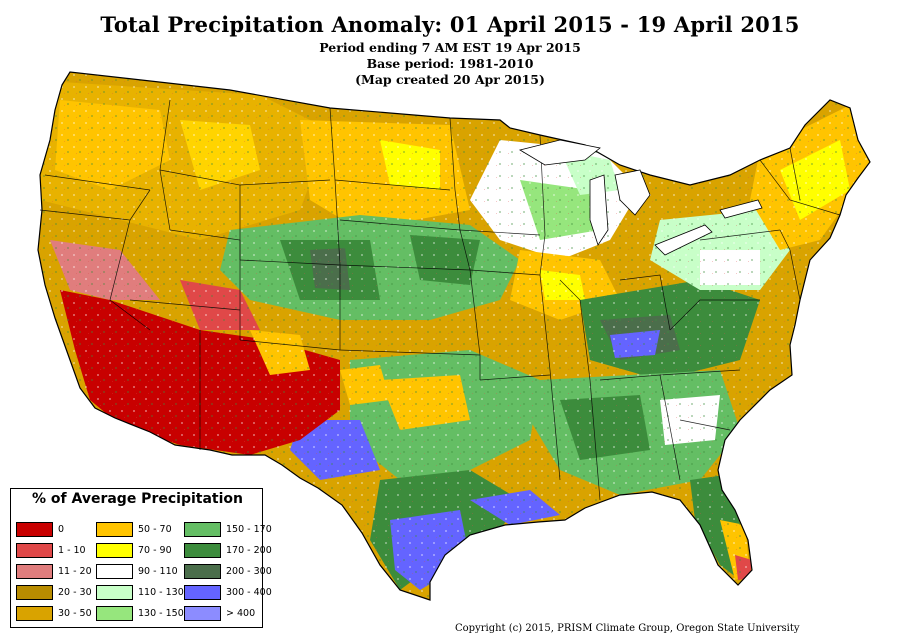 The image size is (900, 639). What do you see at coordinates (155, 550) in the screenshot?
I see `legend-label: 70 - 90` at bounding box center [155, 550].